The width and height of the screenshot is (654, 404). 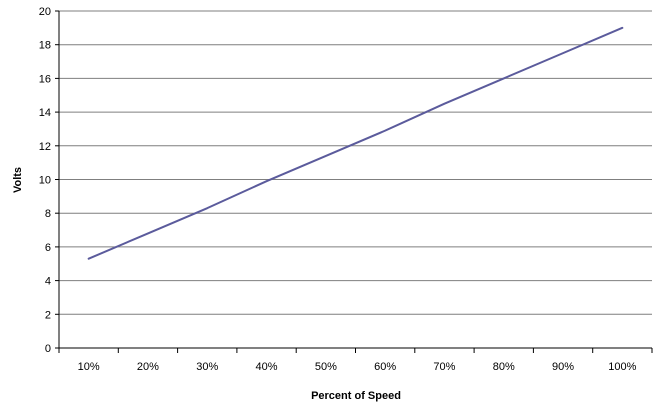 What do you see at coordinates (48, 282) in the screenshot?
I see `y-tick-label: 4` at bounding box center [48, 282].